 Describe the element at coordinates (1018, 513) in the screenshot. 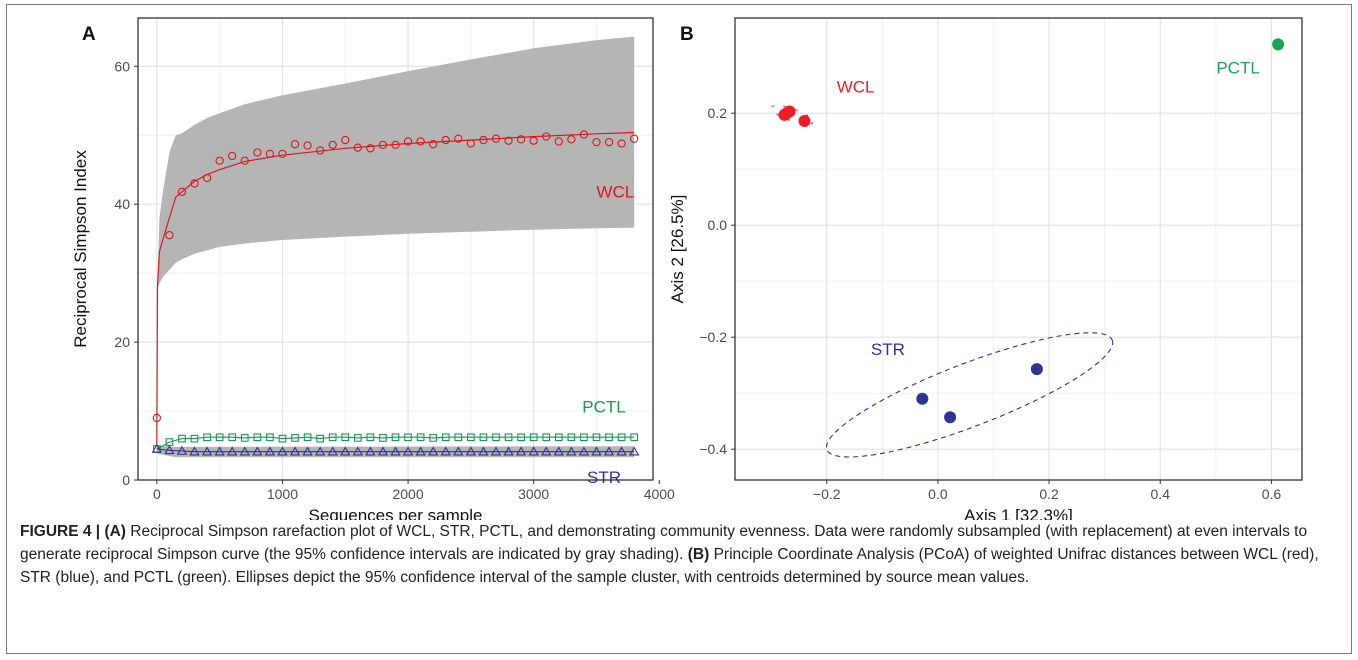

I see `pcoa-x-axis-title: Axis 1 [32.3%]` at that location.